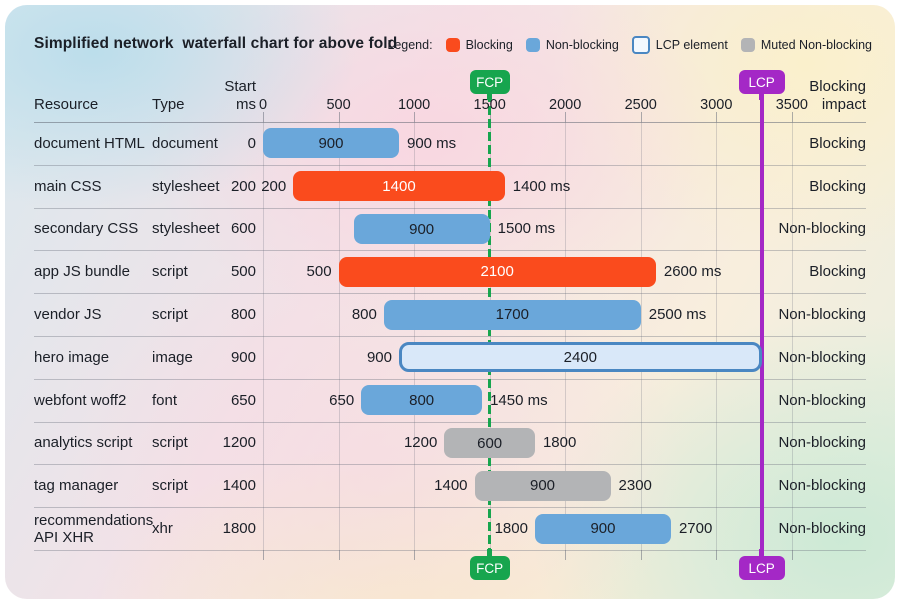  What do you see at coordinates (243, 186) in the screenshot?
I see `row-start-ms: 200` at bounding box center [243, 186].